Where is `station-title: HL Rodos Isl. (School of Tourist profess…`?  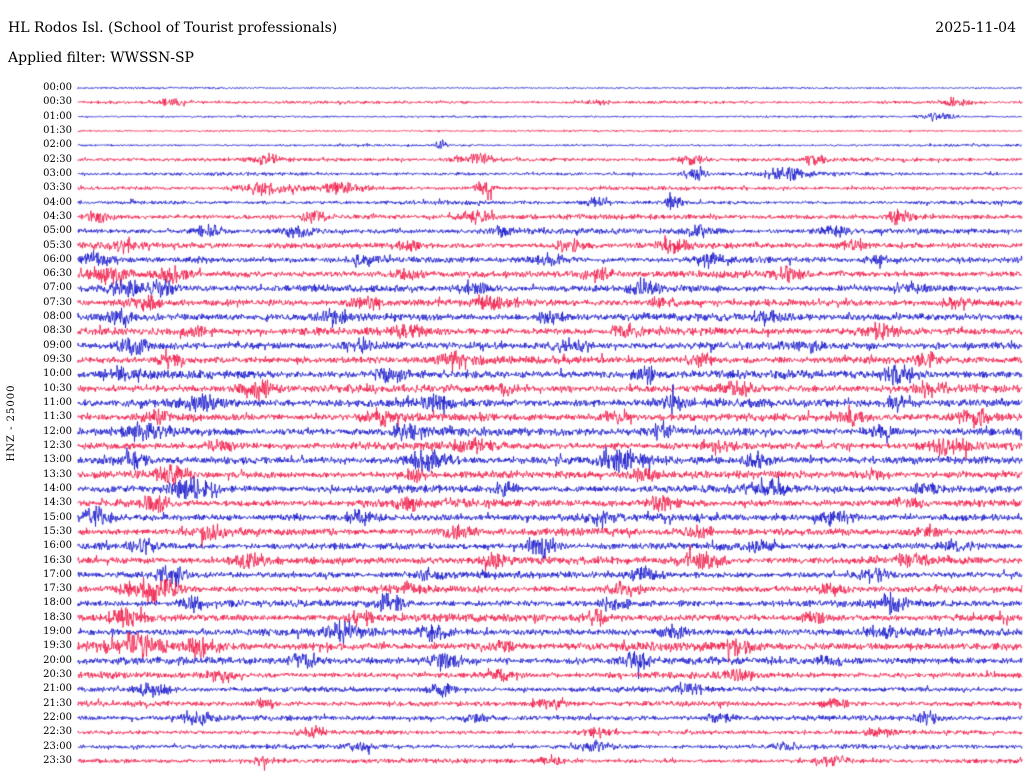 station-title: HL Rodos Isl. (School of Tourist profess… is located at coordinates (173, 28).